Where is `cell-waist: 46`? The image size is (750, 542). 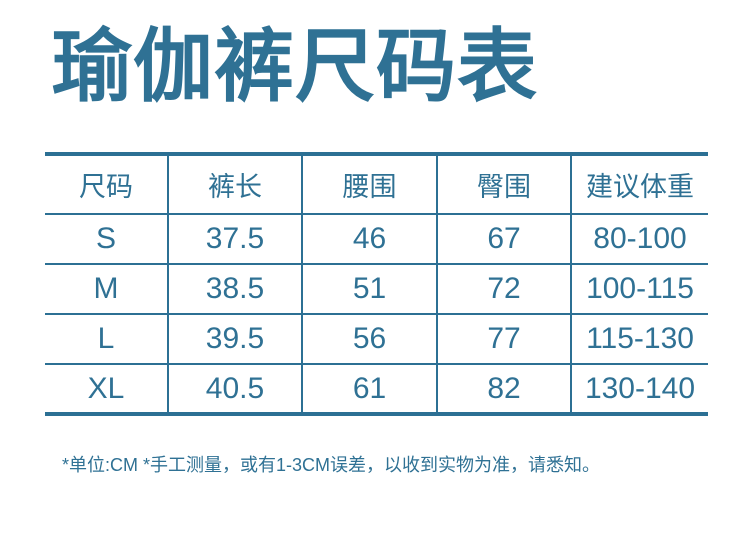
cell-waist: 46 is located at coordinates (369, 238).